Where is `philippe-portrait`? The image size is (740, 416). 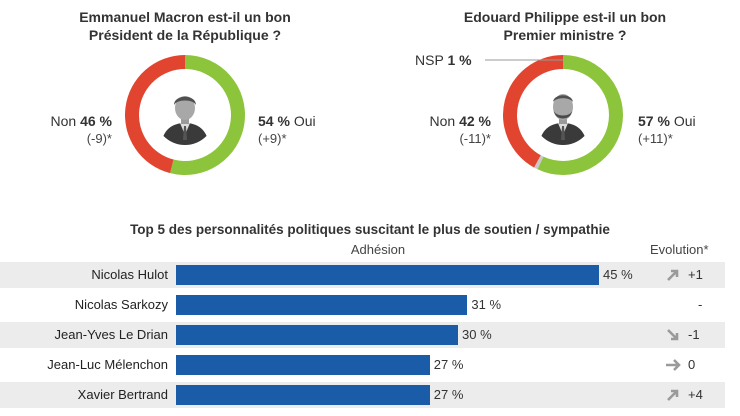
philippe-portrait is located at coordinates (563, 115).